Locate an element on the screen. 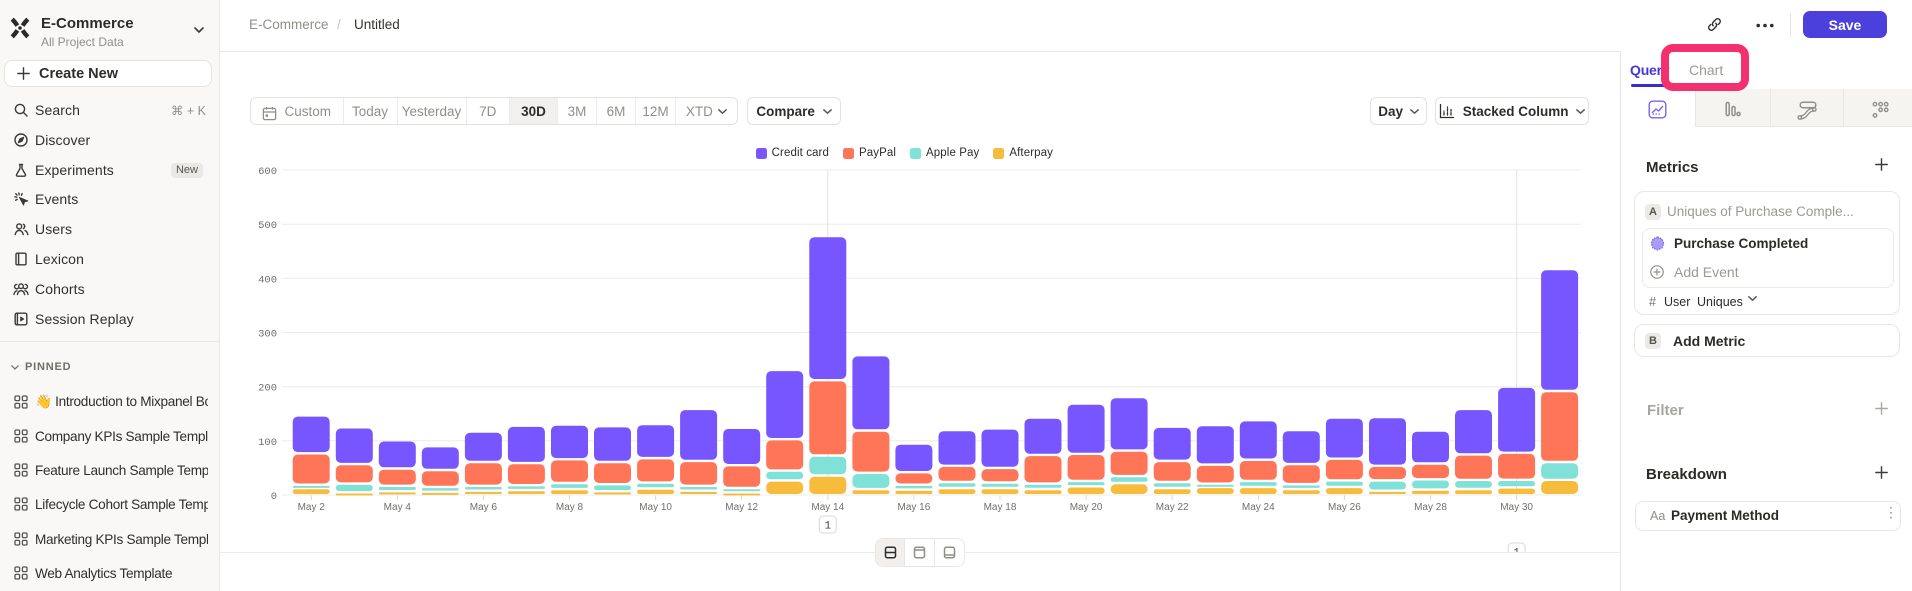  svg-text: 400 is located at coordinates (267, 280).